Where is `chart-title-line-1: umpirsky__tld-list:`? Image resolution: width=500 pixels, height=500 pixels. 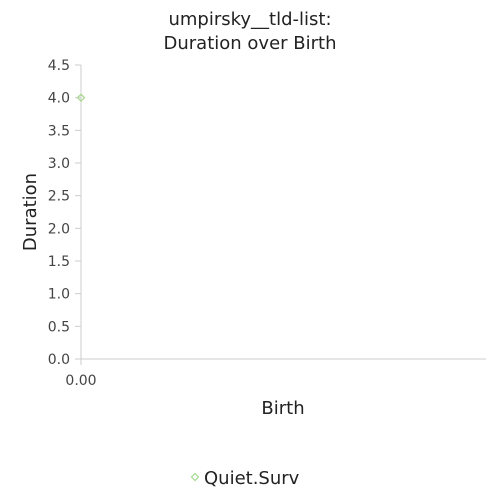 chart-title-line-1: umpirsky__tld-list: is located at coordinates (250, 19).